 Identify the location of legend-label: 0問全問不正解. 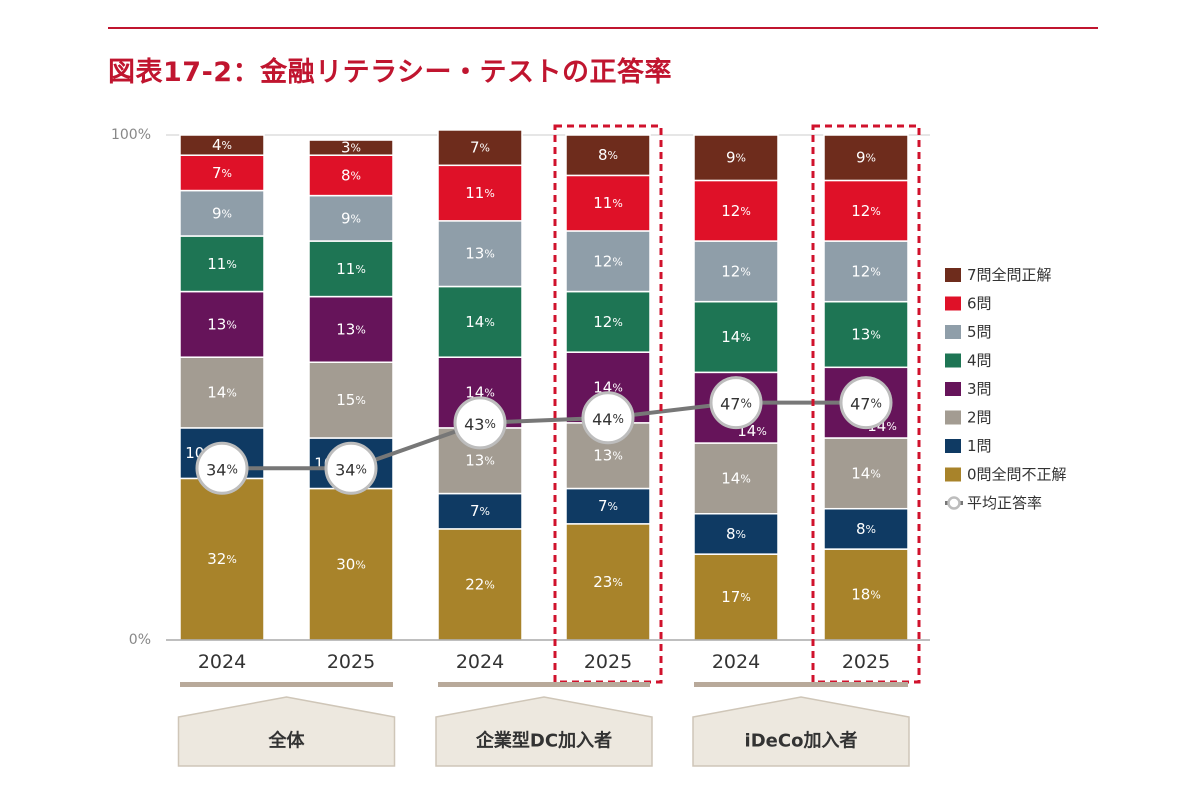
(1017, 475).